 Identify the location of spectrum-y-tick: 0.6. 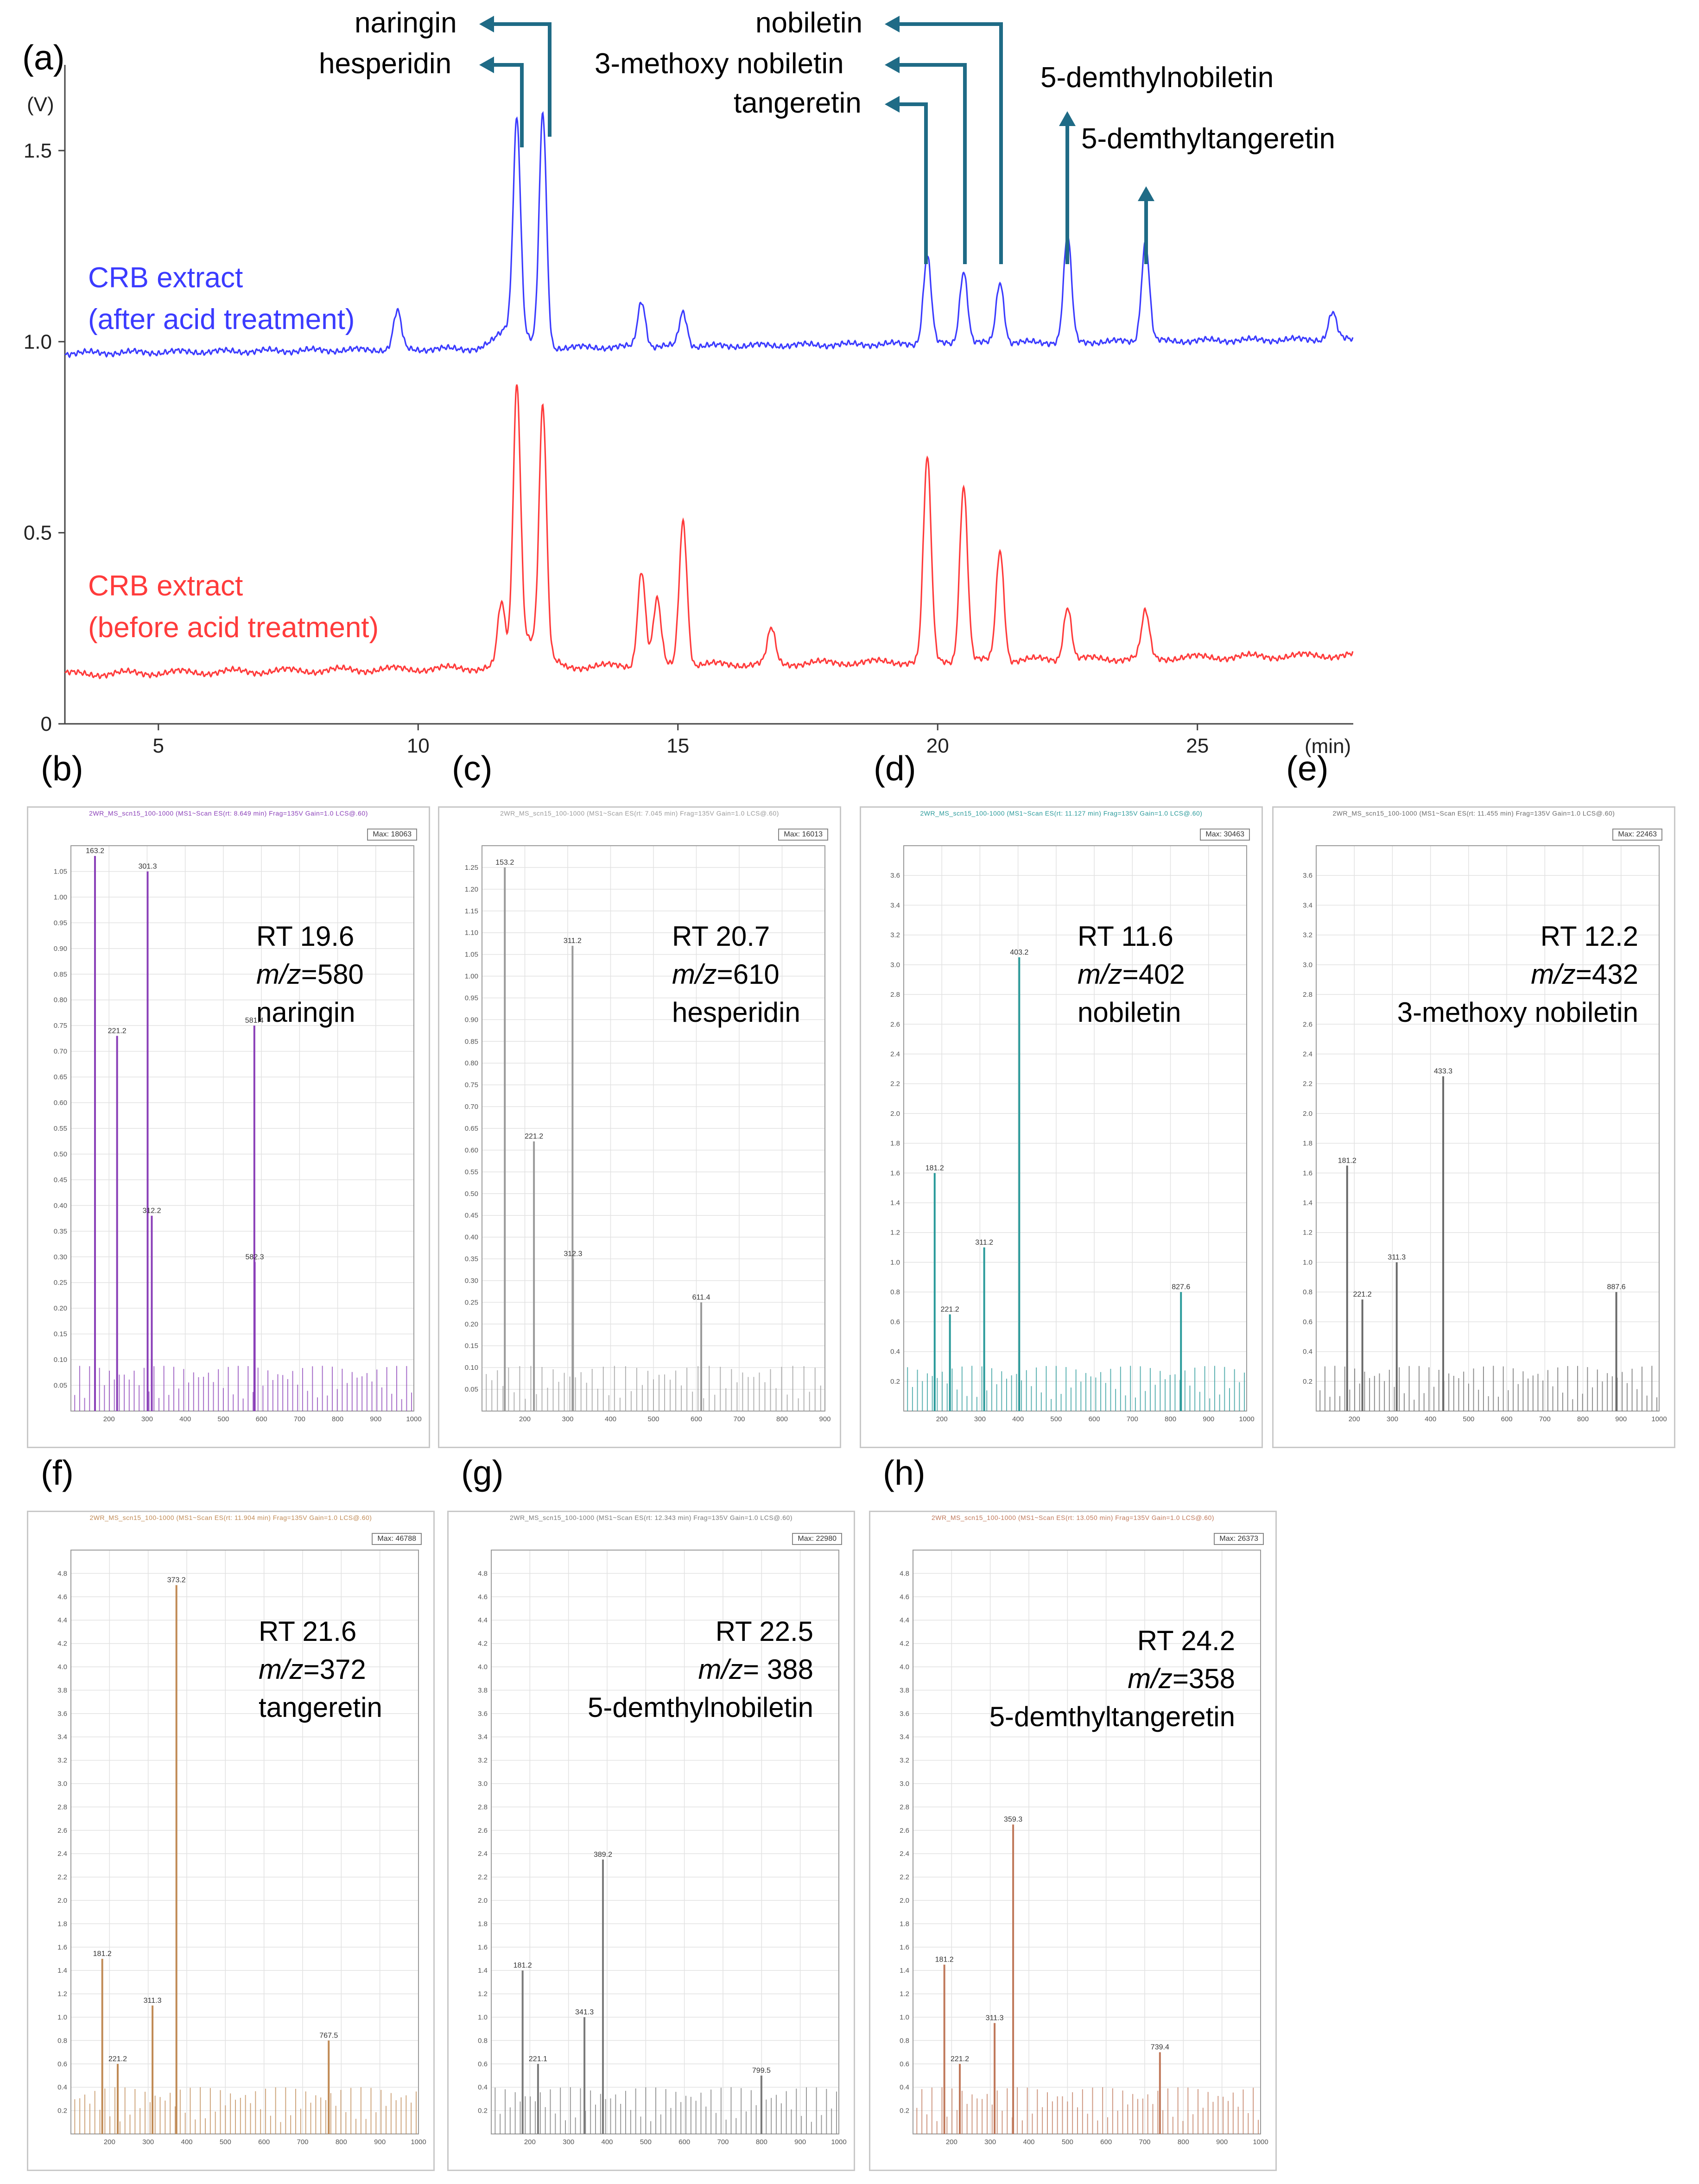
(895, 1322).